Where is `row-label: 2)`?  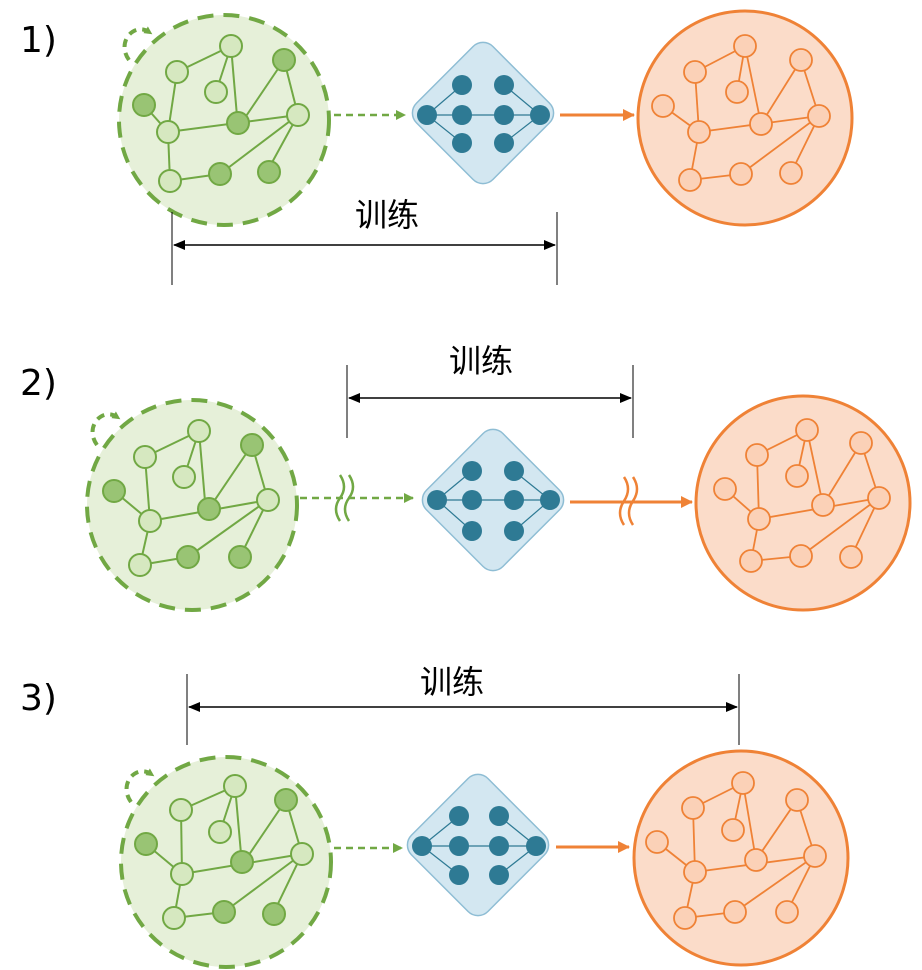 row-label: 2) is located at coordinates (38, 383).